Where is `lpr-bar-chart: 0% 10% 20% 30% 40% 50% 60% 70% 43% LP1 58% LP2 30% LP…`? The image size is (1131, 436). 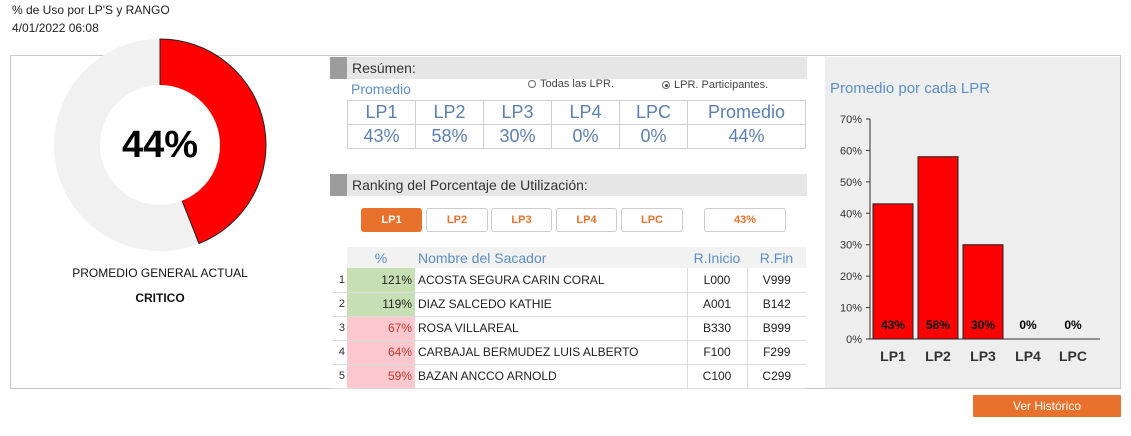 lpr-bar-chart: 0% 10% 20% 30% 40% 50% 60% 70% 43% LP1 58% LP2 30% LP… is located at coordinates (970, 239).